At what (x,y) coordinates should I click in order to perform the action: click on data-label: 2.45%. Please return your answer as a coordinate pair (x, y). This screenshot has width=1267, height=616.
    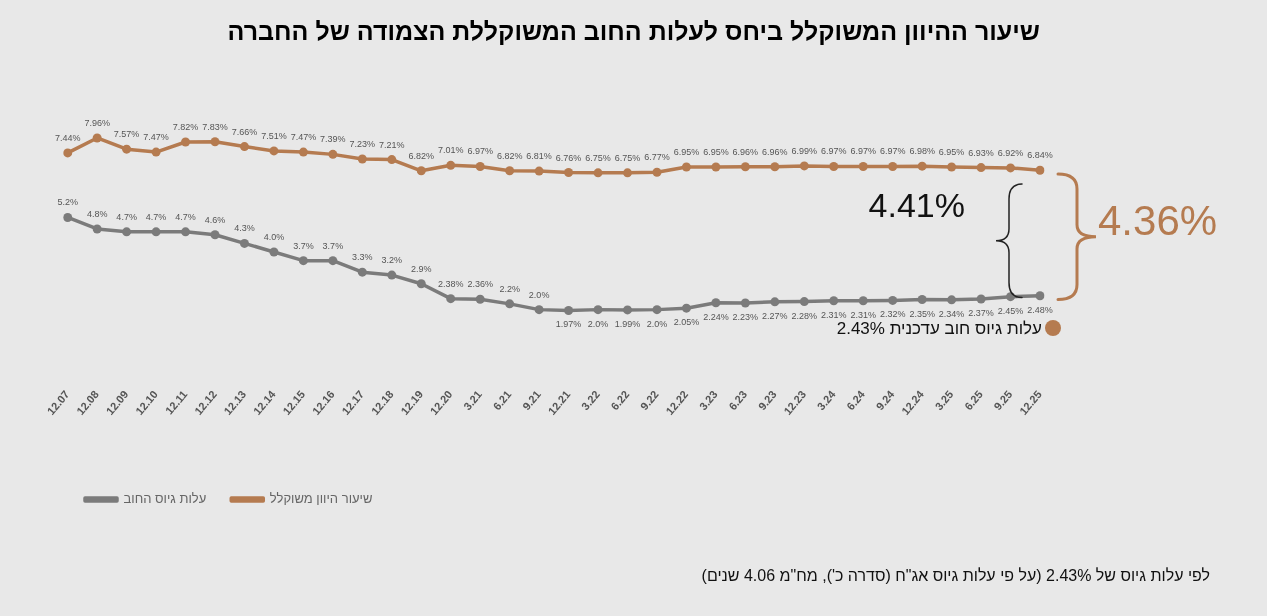
    Looking at the image, I should click on (1010, 310).